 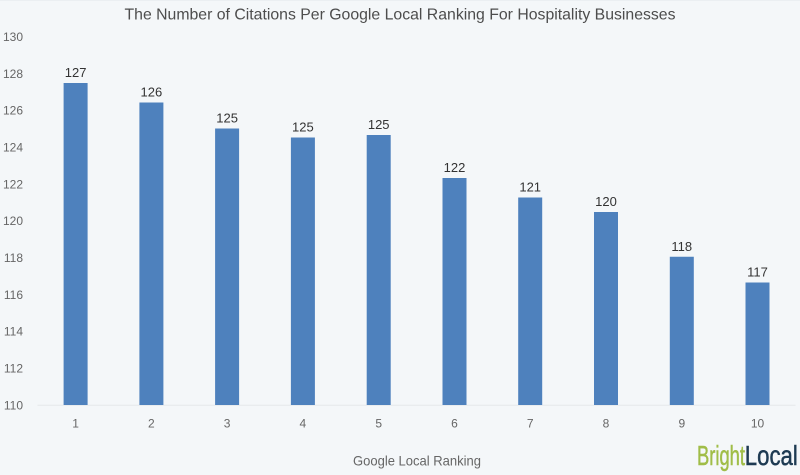 I want to click on svg-text: 1, so click(x=75, y=424).